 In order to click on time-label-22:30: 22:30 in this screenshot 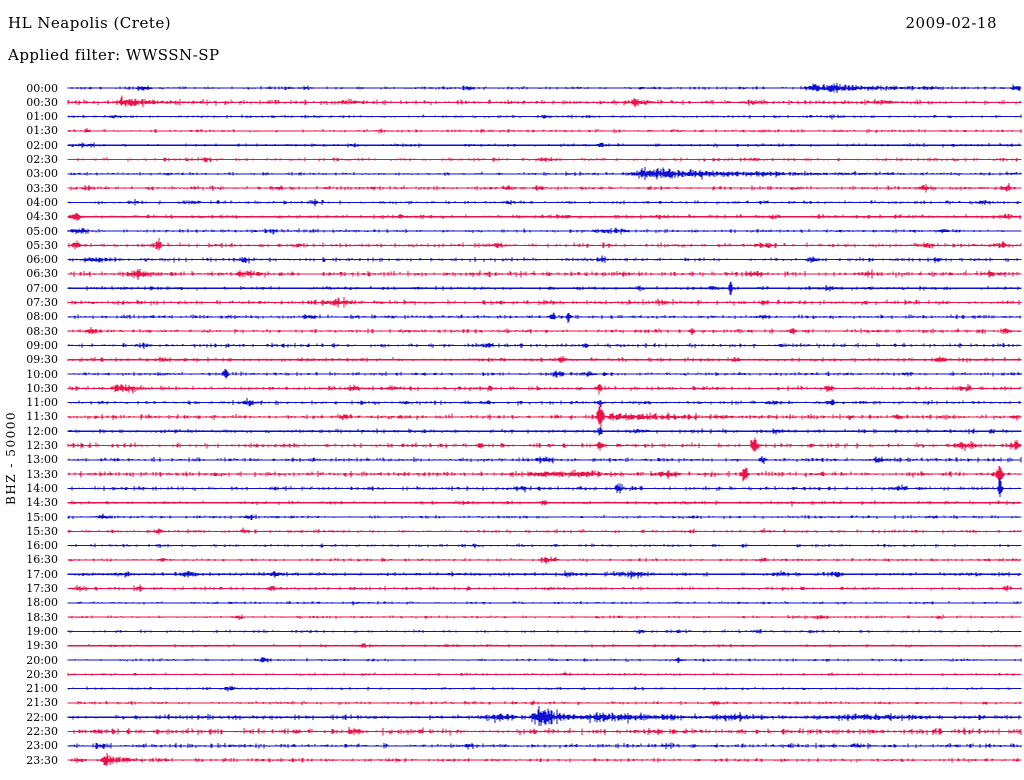, I will do `click(42, 731)`.